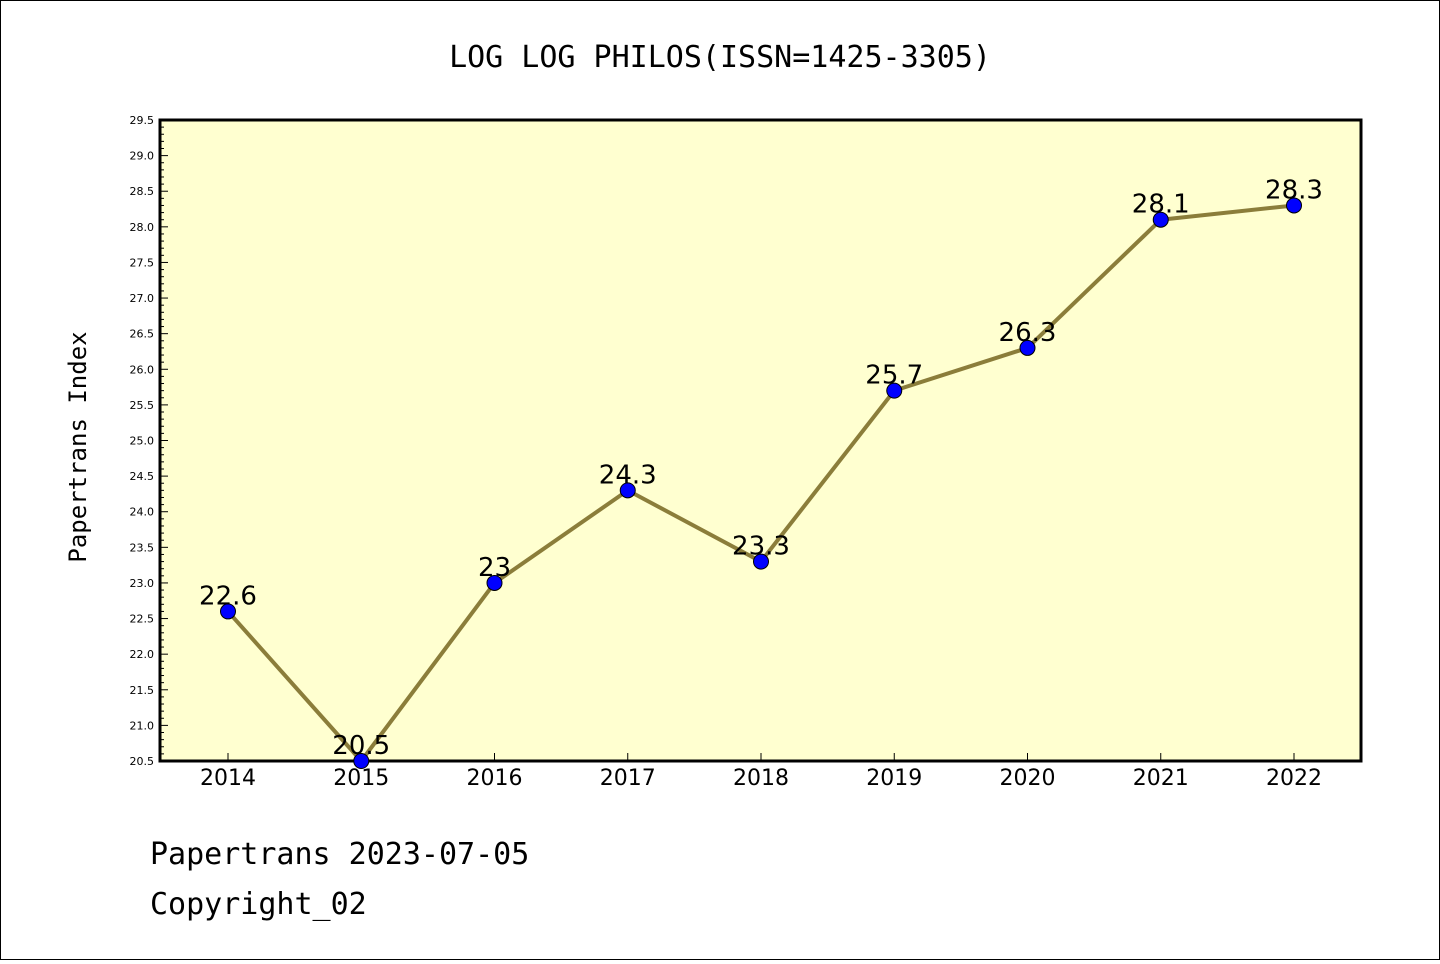  I want to click on x-axis-ticks: 2014 2015 2016 2017 2018 2019 2020 2021 2022, so click(761, 772).